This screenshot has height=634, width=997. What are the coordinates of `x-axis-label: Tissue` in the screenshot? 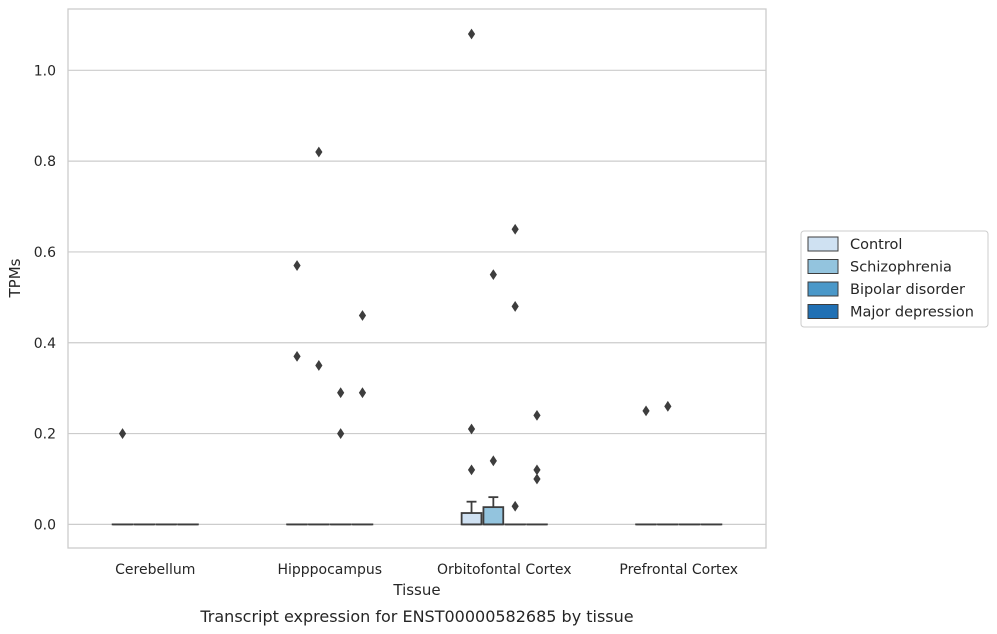 It's located at (416, 590).